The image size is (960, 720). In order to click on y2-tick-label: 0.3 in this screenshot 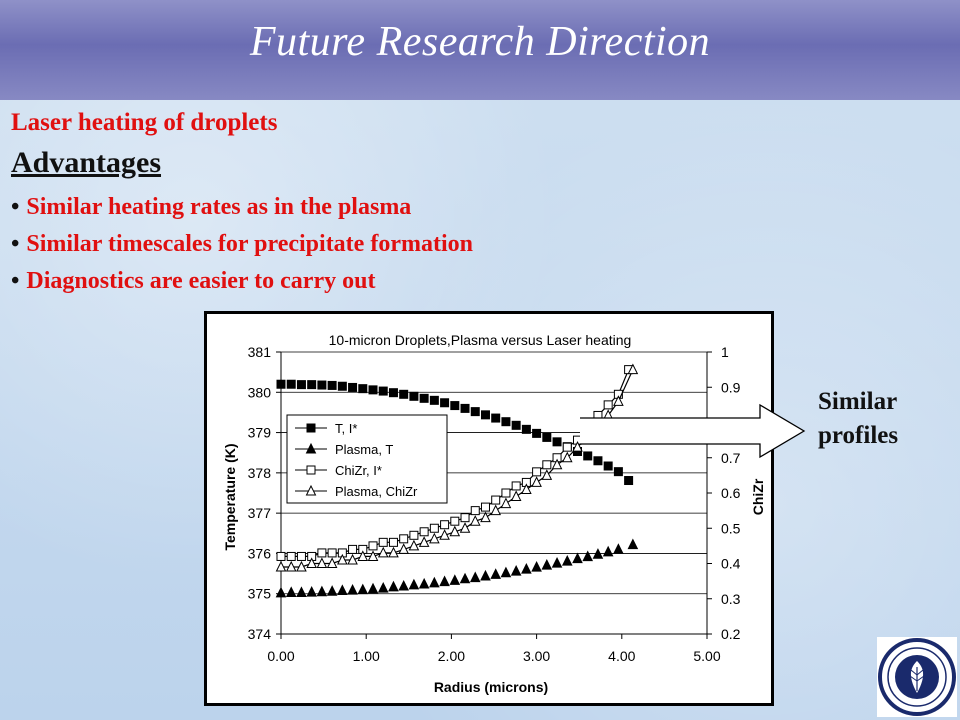, I will do `click(731, 599)`.